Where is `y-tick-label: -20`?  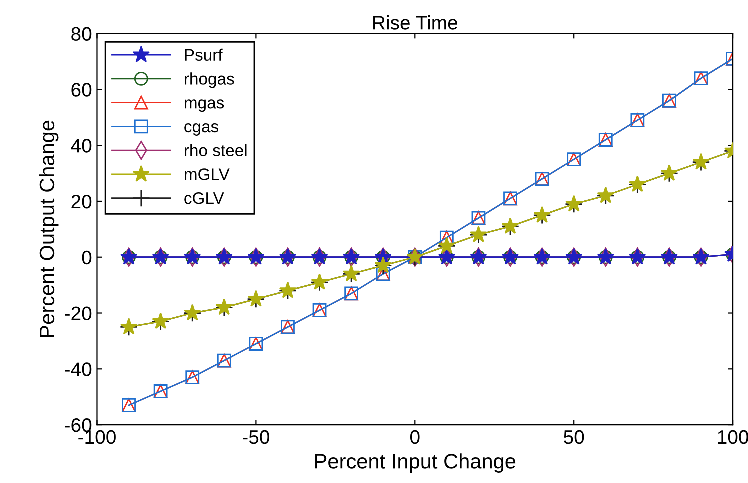
y-tick-label: -20 is located at coordinates (78, 313).